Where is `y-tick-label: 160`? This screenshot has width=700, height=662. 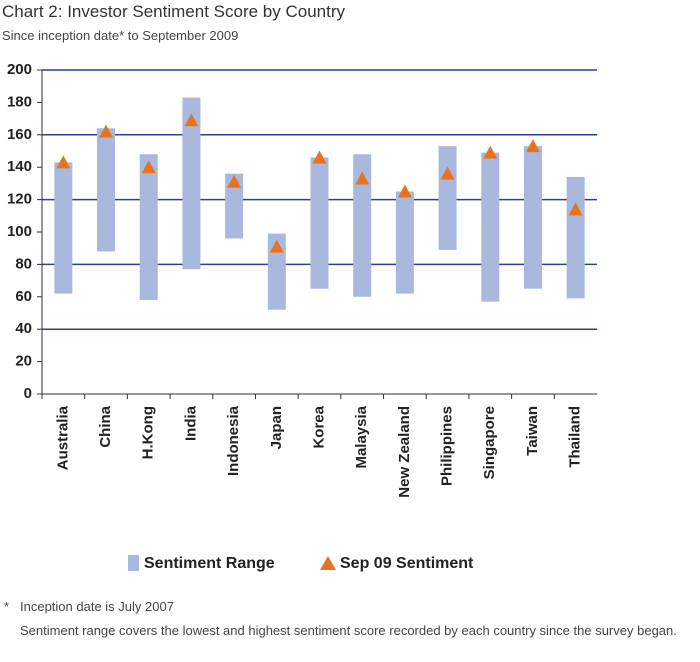
y-tick-label: 160 is located at coordinates (19, 134).